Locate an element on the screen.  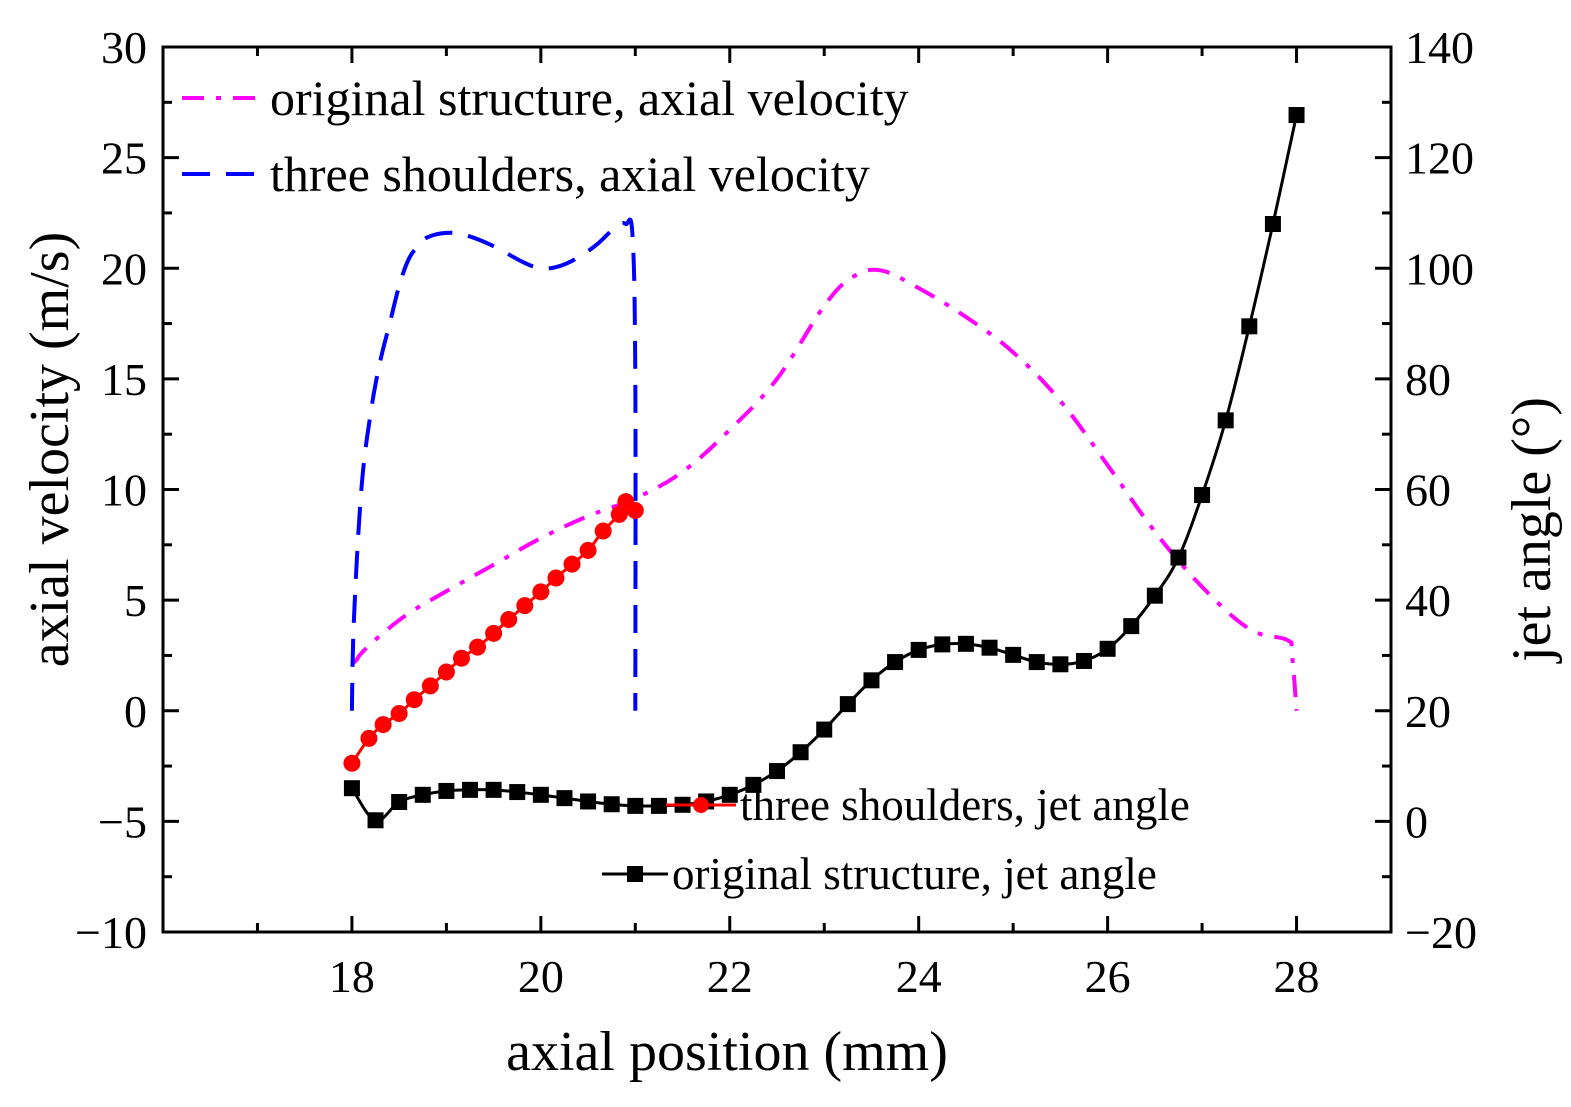
y2-tick-label: 40 is located at coordinates (1428, 600).